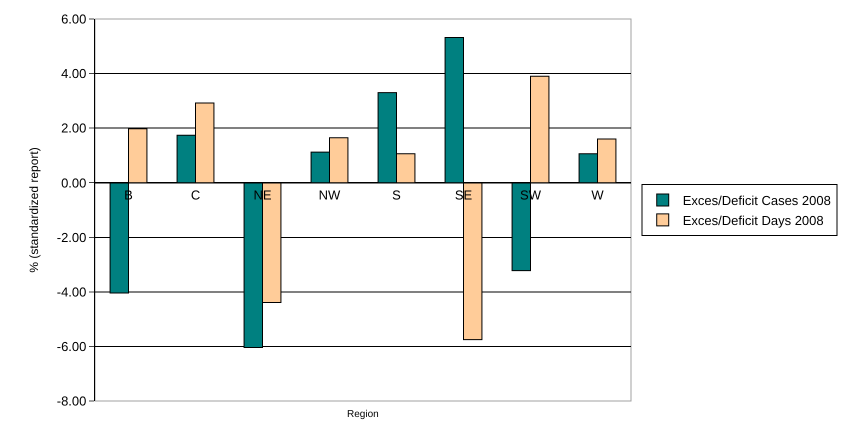 Image resolution: width=861 pixels, height=429 pixels. Describe the element at coordinates (195, 194) in the screenshot. I see `x-tick-label: C` at that location.